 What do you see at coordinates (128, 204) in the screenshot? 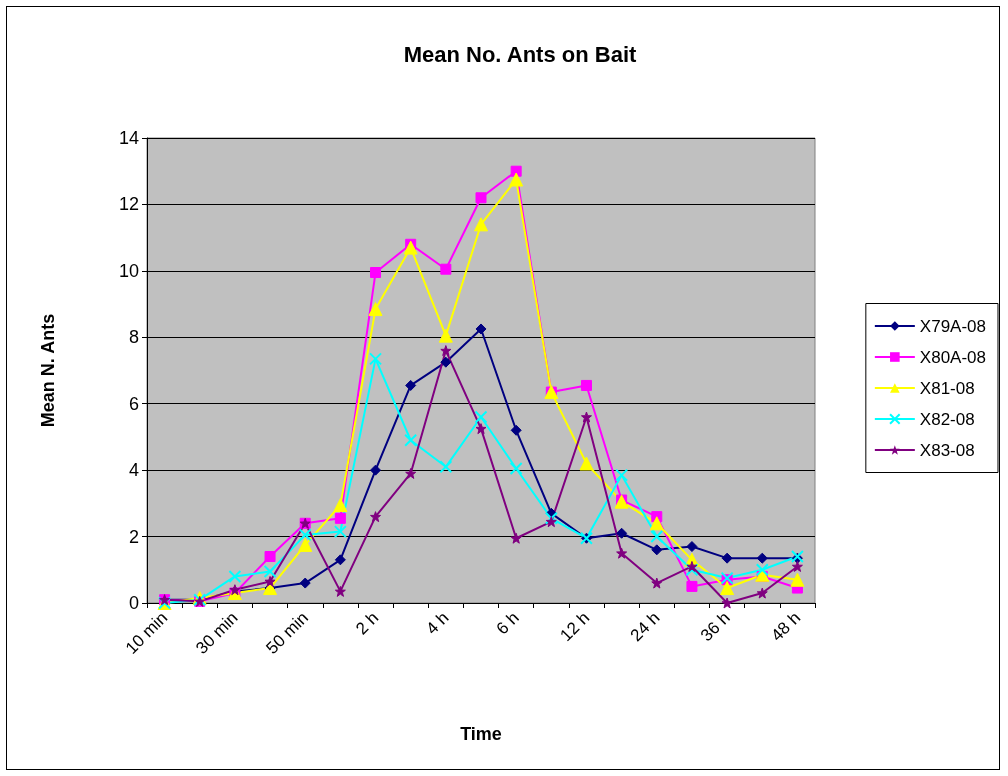
I see `y-tick-label: 12` at bounding box center [128, 204].